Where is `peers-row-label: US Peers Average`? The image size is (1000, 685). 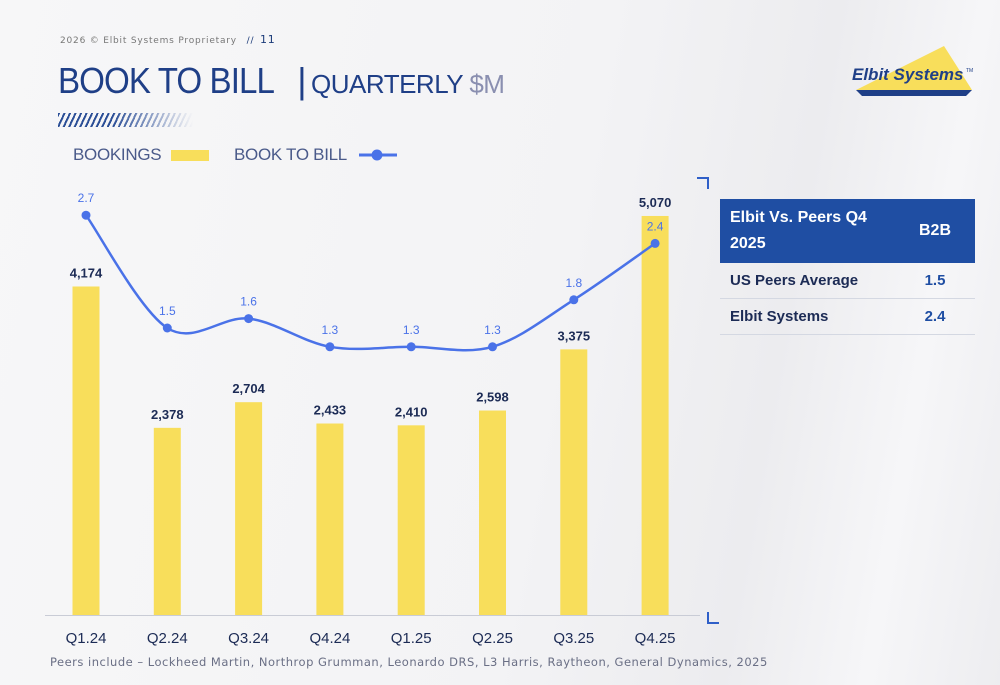 peers-row-label: US Peers Average is located at coordinates (807, 281).